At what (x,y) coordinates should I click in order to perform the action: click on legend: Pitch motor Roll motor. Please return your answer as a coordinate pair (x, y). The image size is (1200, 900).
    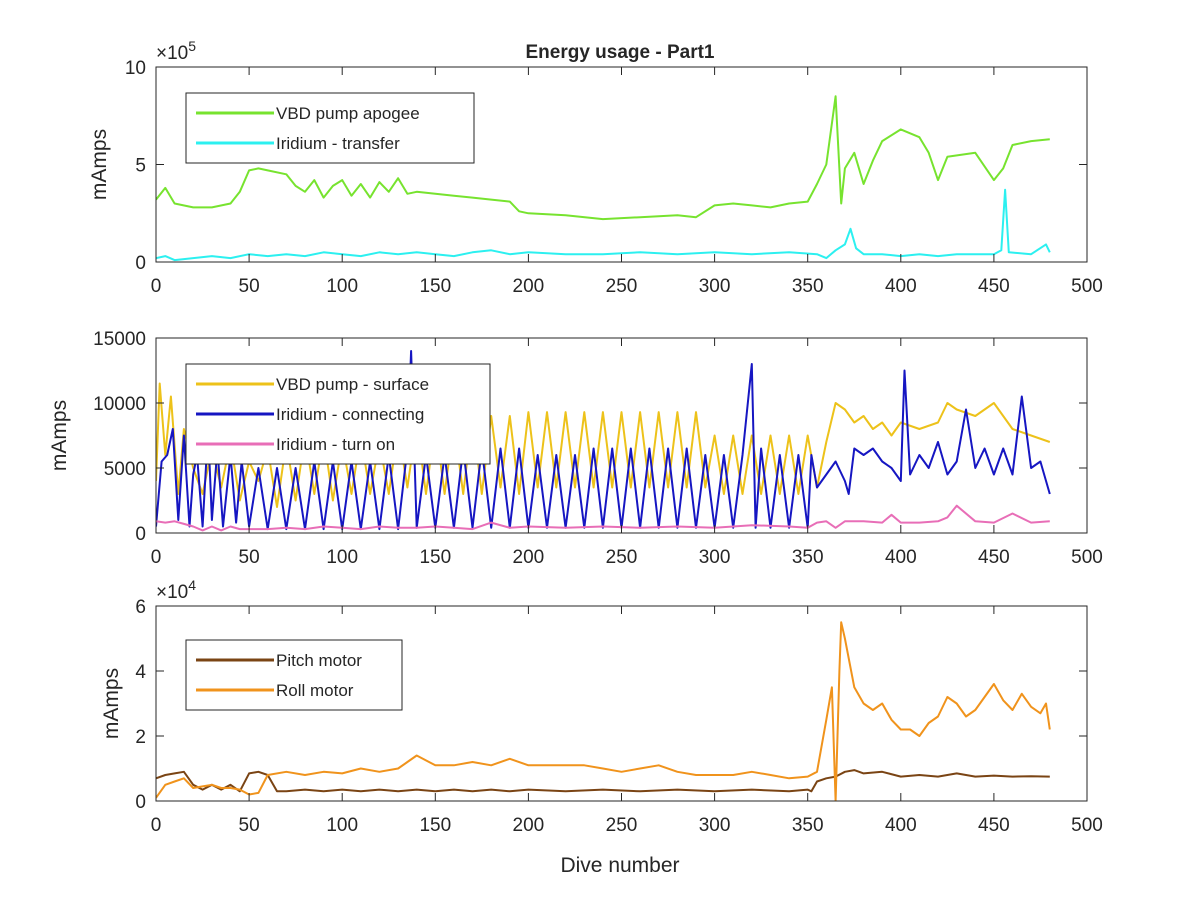
    Looking at the image, I should click on (294, 675).